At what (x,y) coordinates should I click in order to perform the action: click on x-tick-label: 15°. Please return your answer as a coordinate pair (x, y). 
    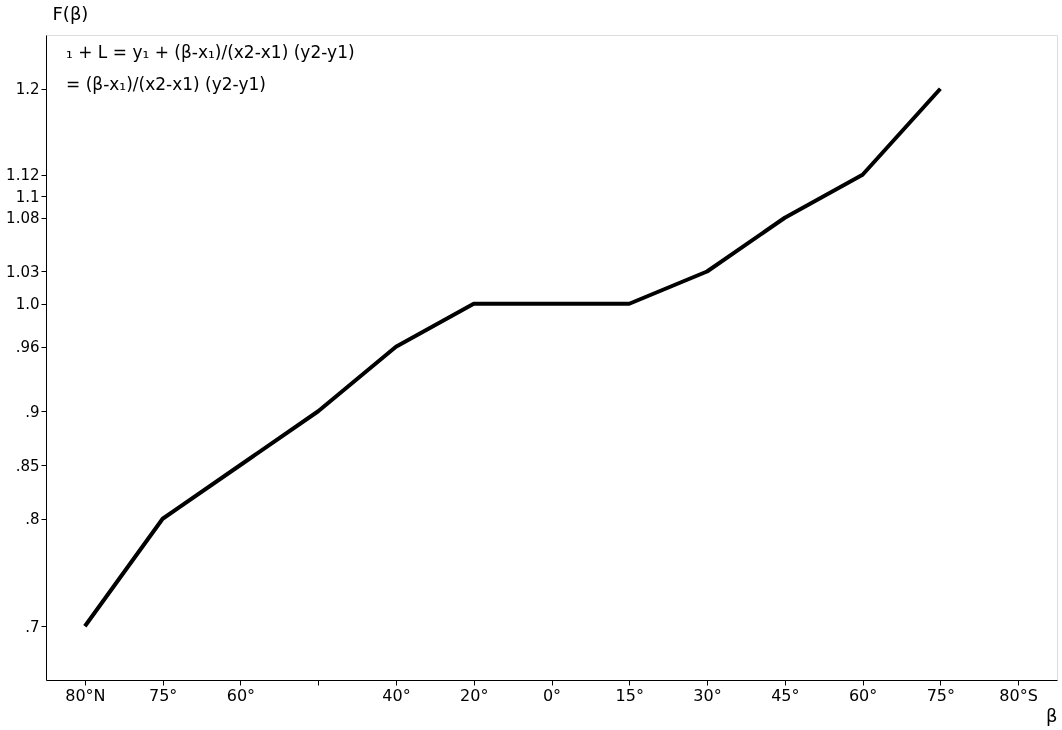
    Looking at the image, I should click on (629, 695).